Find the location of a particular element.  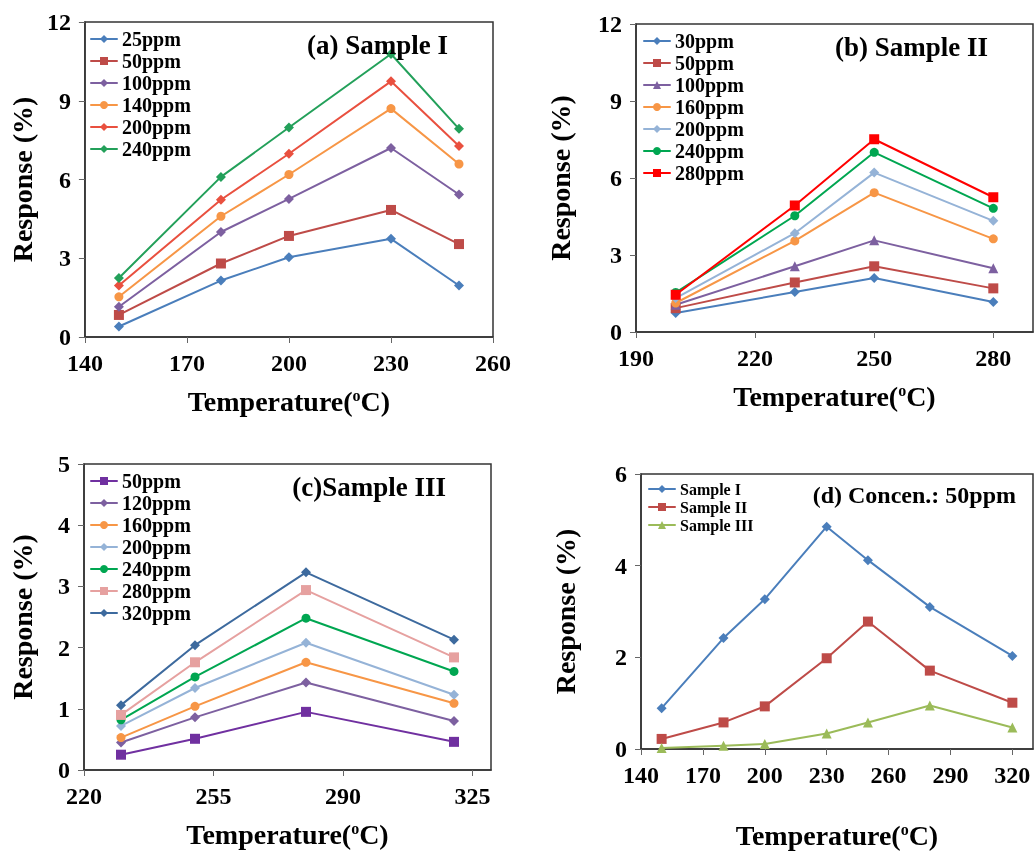

legend-label: 30ppm is located at coordinates (705, 41).